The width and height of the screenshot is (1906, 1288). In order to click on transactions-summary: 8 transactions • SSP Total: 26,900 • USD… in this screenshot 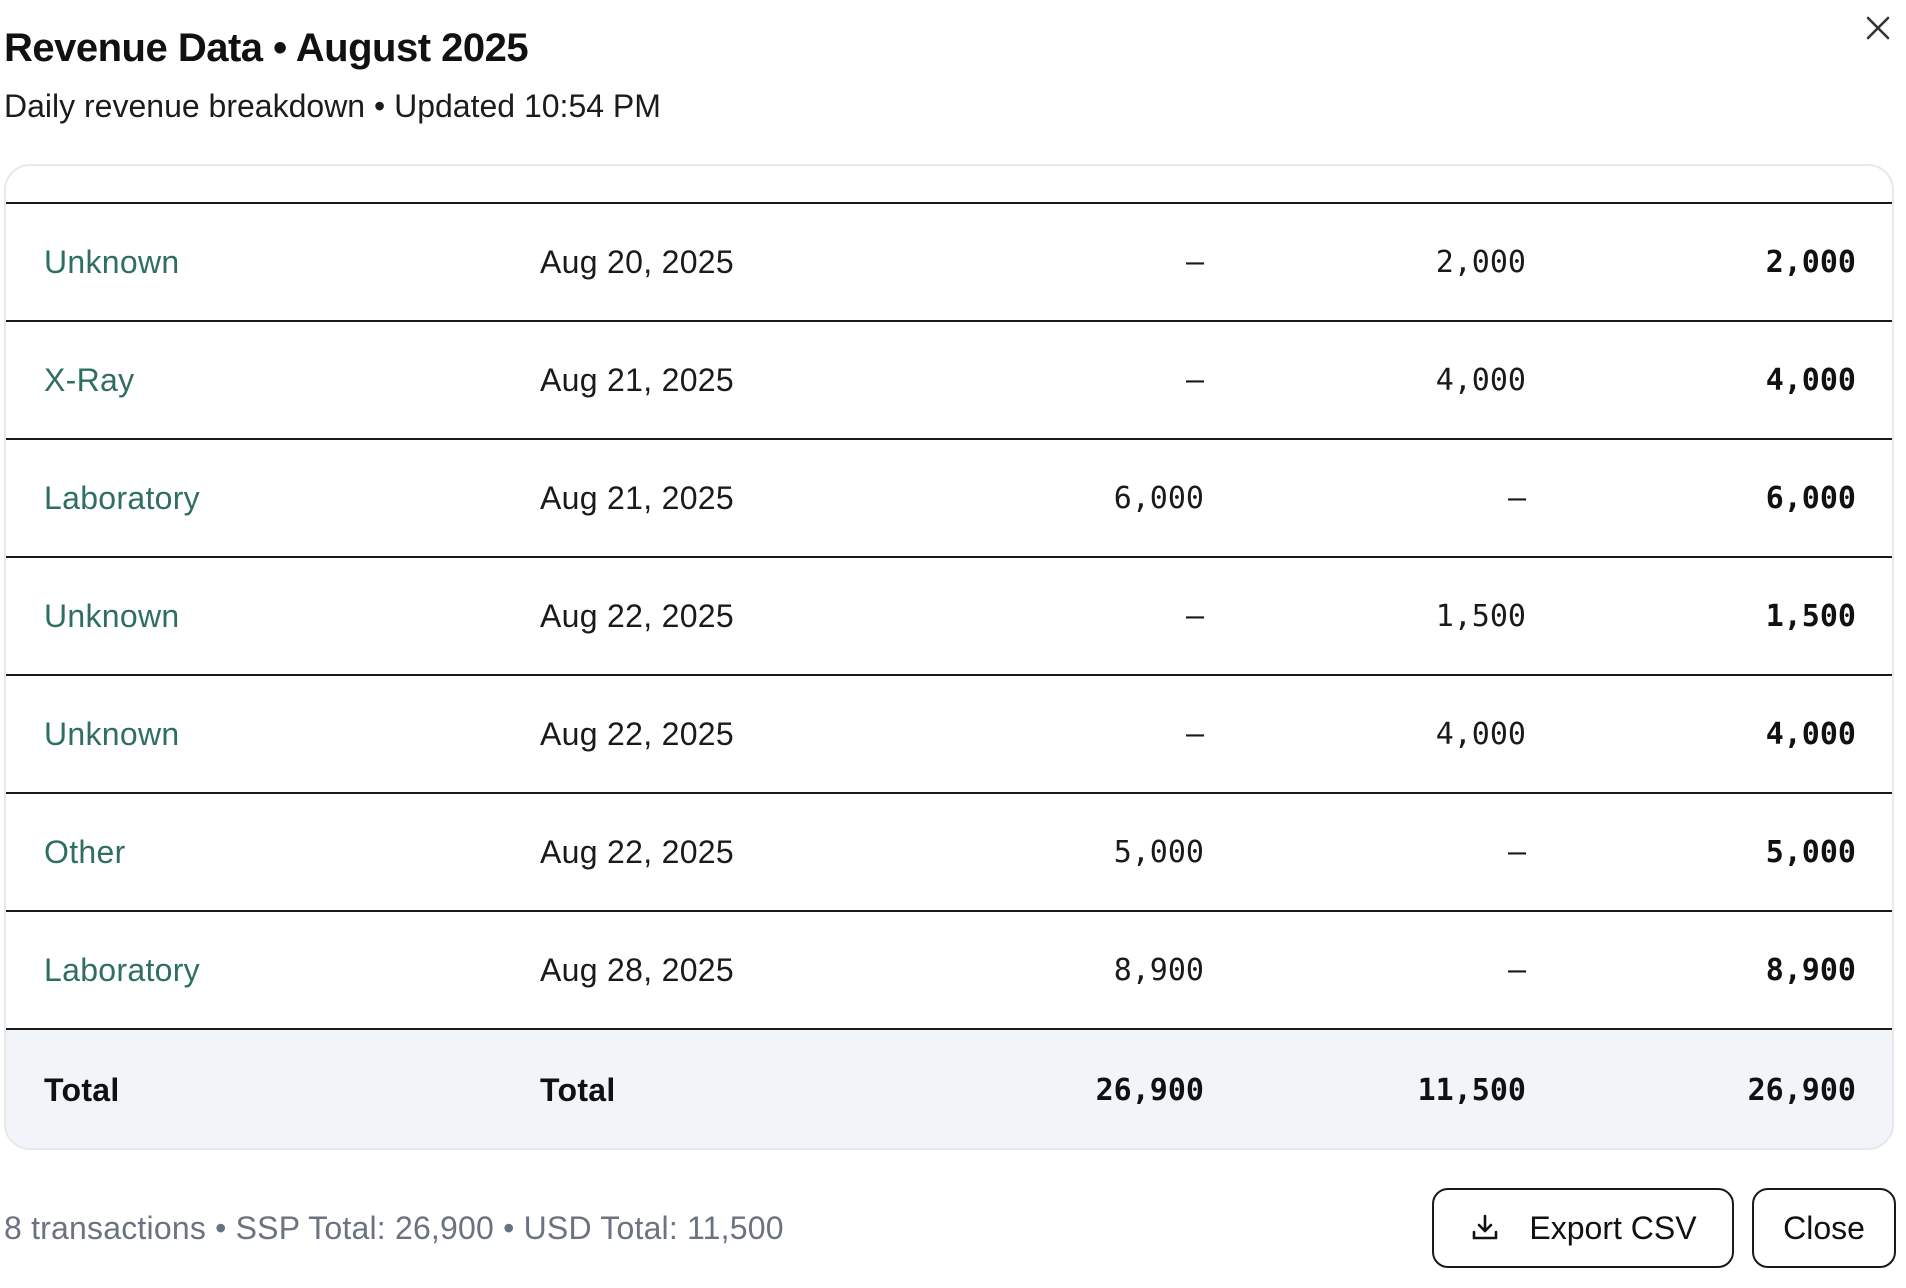, I will do `click(394, 1228)`.